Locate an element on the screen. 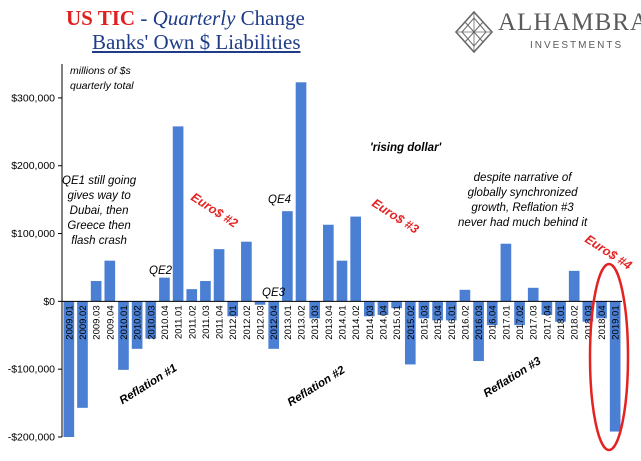  x-tick-label: 2013.02 is located at coordinates (302, 322).